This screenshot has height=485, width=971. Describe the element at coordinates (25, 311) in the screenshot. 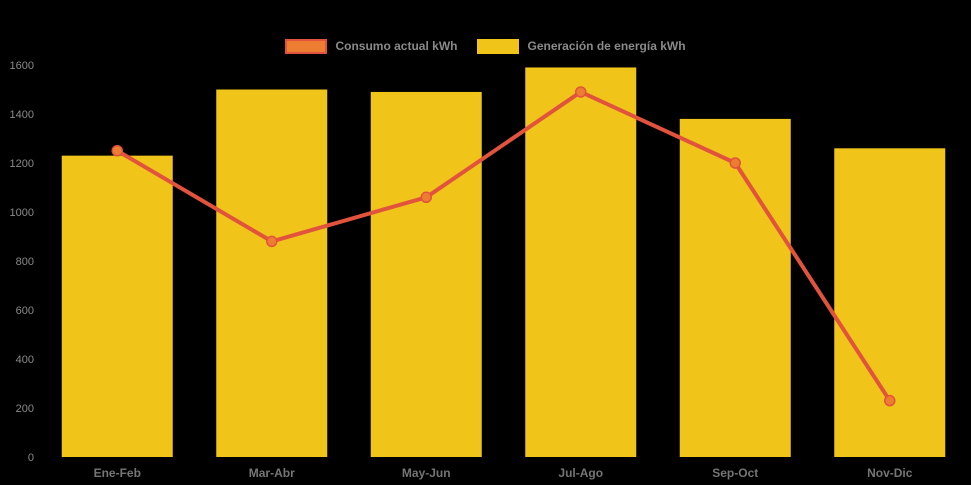

I see `y-axis-tick-label: 600` at that location.